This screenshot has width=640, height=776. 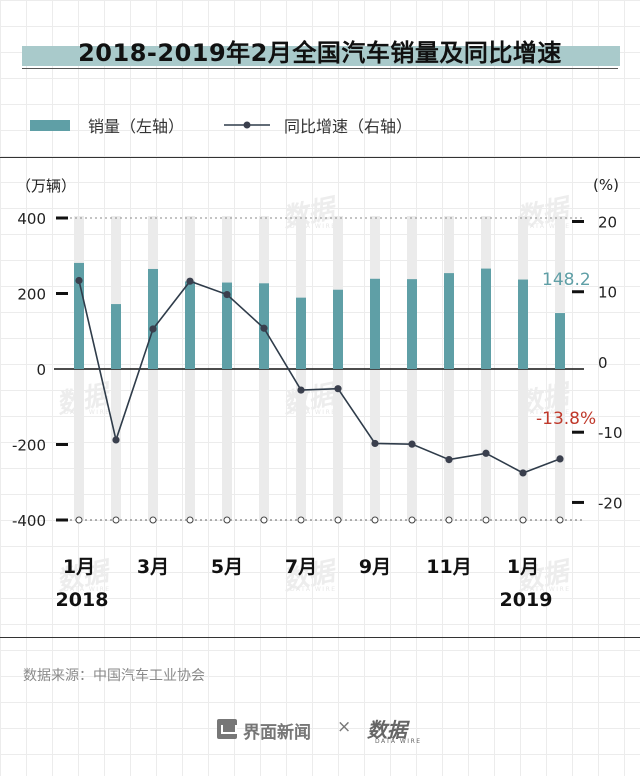 I want to click on chart-title: 2018-2019年2月全国汽车销量及同比增速, so click(x=320, y=53).